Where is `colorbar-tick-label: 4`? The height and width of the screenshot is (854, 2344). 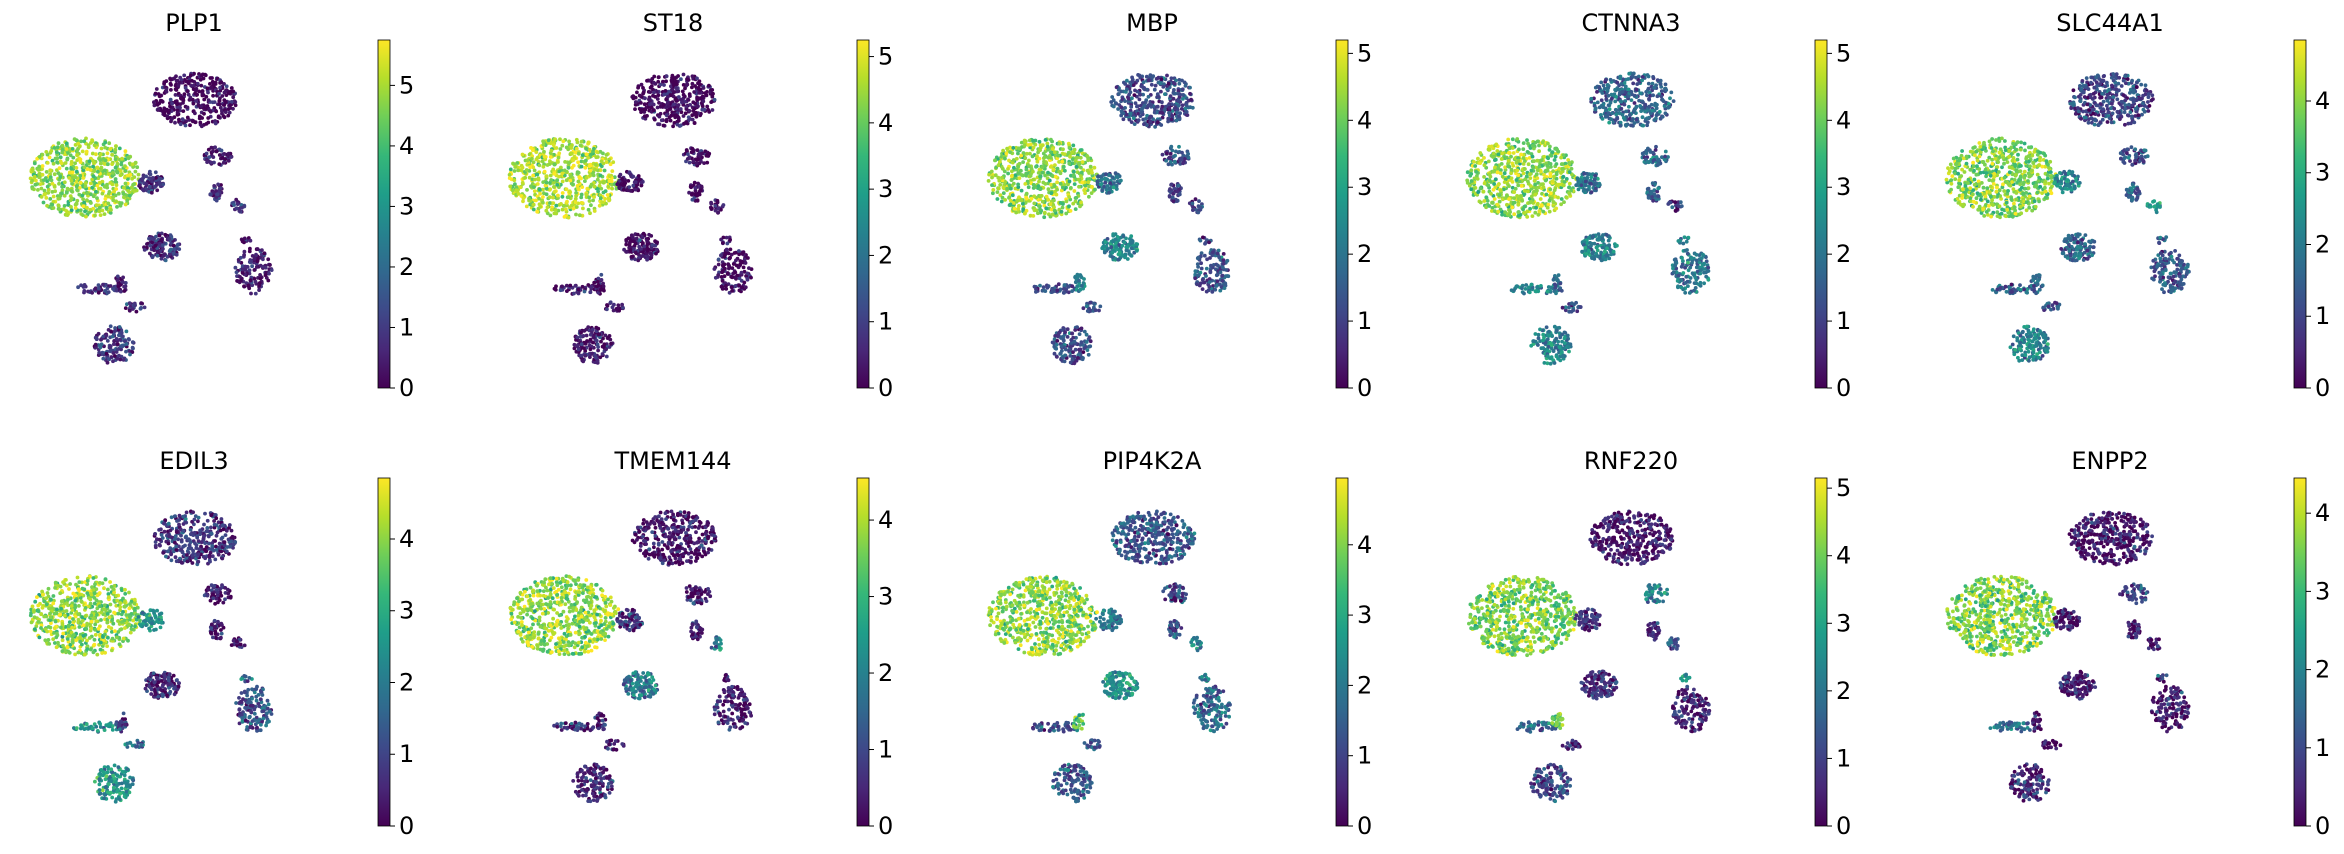
colorbar-tick-label: 4 is located at coordinates (406, 146).